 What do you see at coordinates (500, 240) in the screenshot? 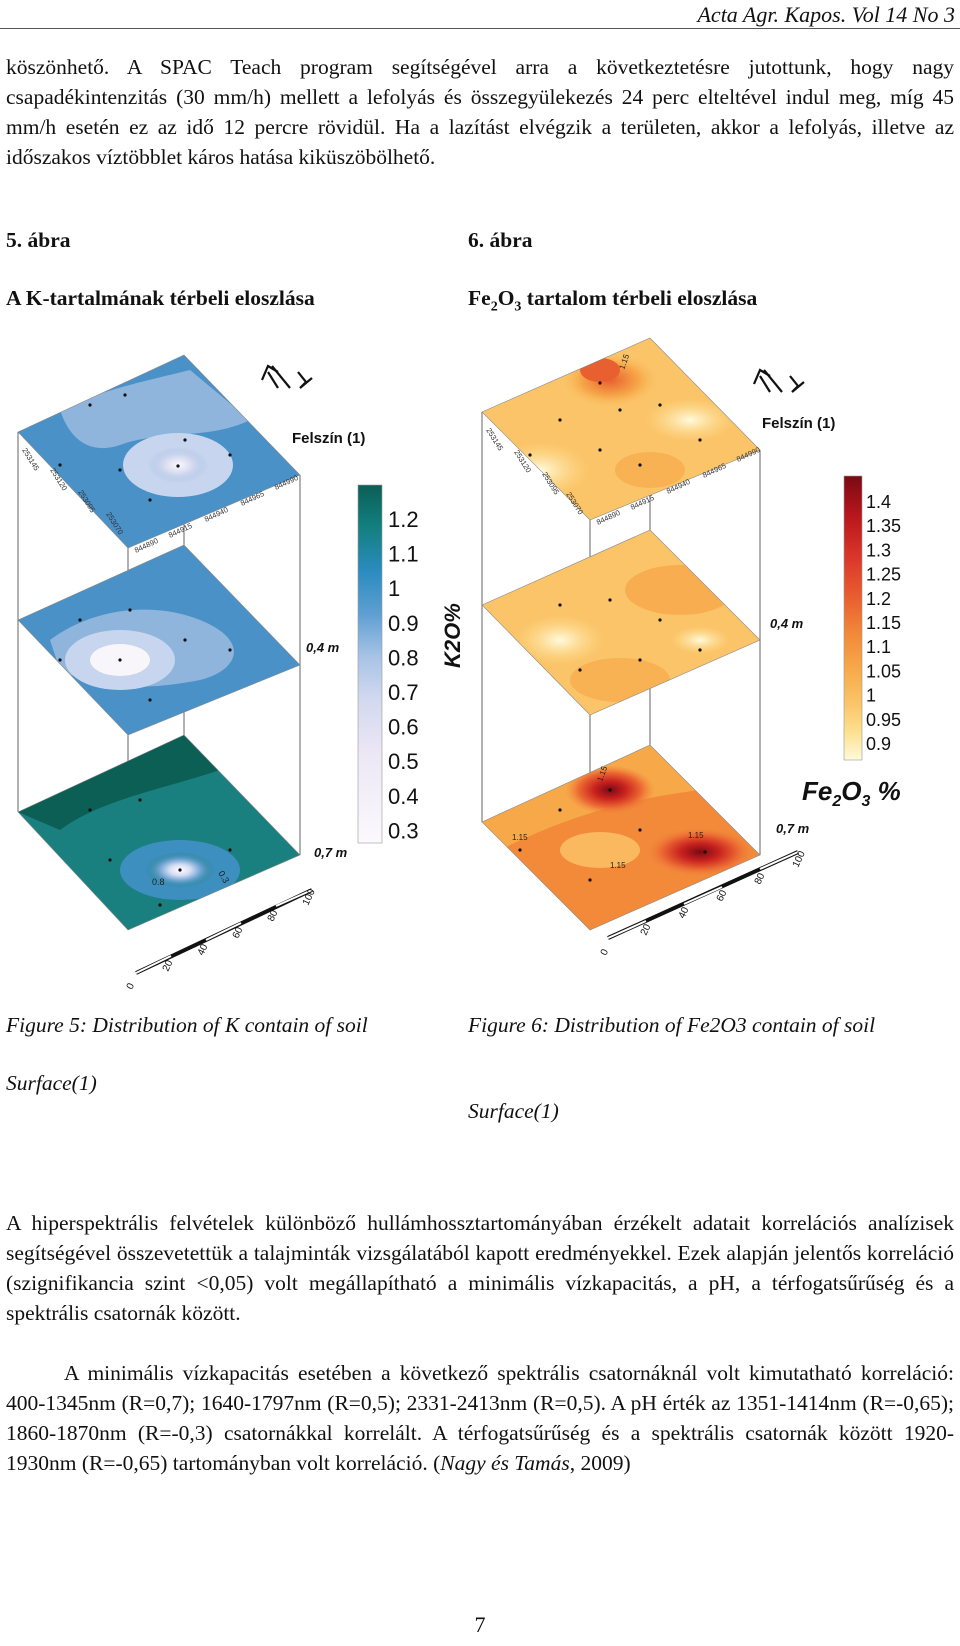
I see `figure6-number: 6. ábra` at bounding box center [500, 240].